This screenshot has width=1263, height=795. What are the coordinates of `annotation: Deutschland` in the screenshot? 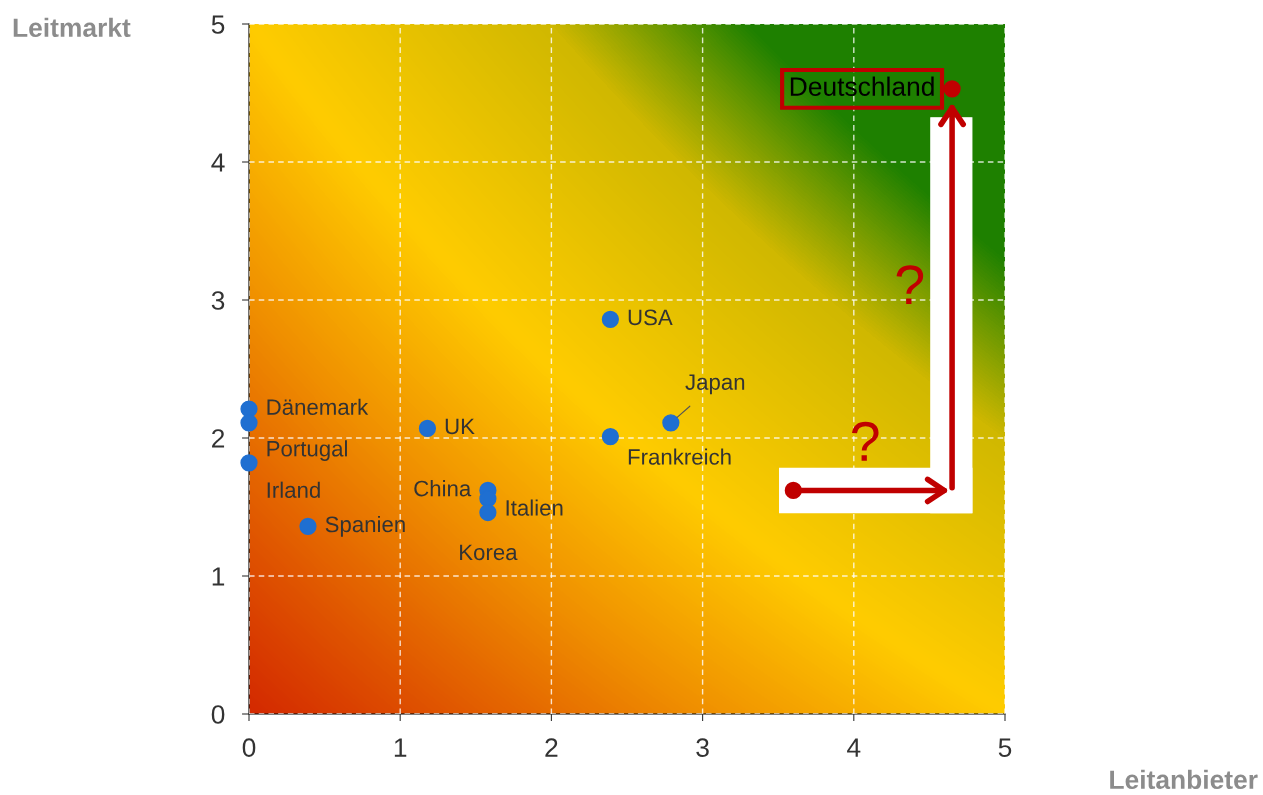 It's located at (862, 86).